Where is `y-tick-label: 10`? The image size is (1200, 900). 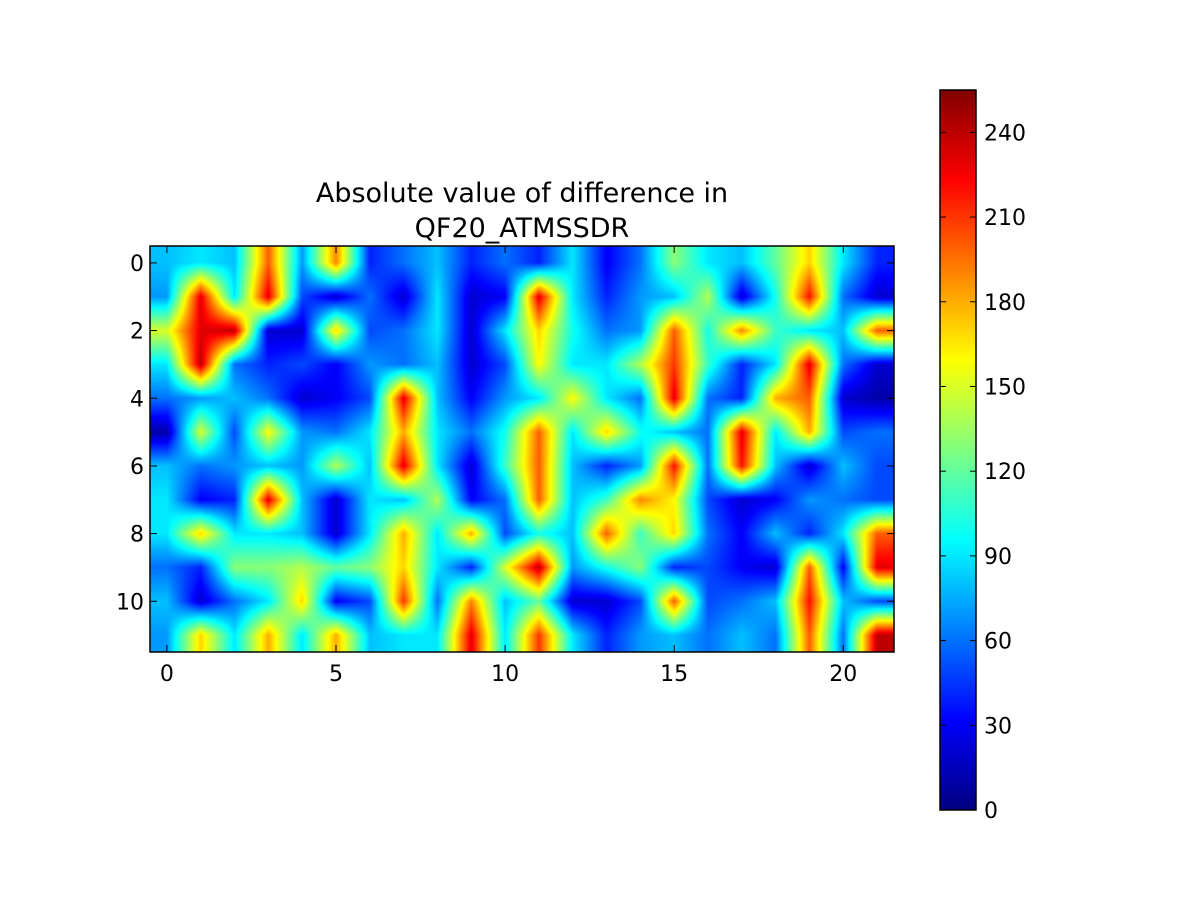
y-tick-label: 10 is located at coordinates (130, 602).